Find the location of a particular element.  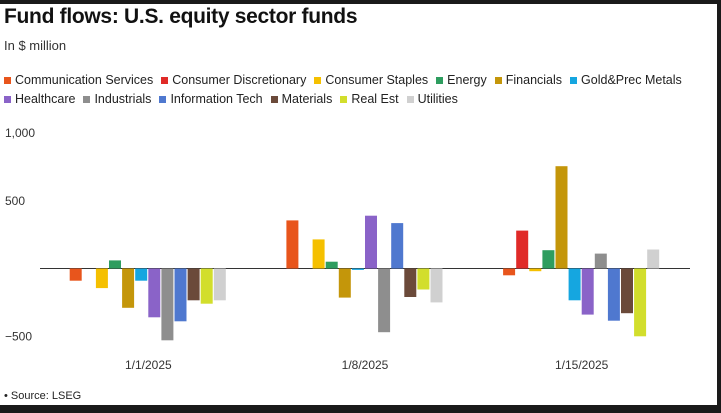

legend-label: Consumer Staples is located at coordinates (377, 80).